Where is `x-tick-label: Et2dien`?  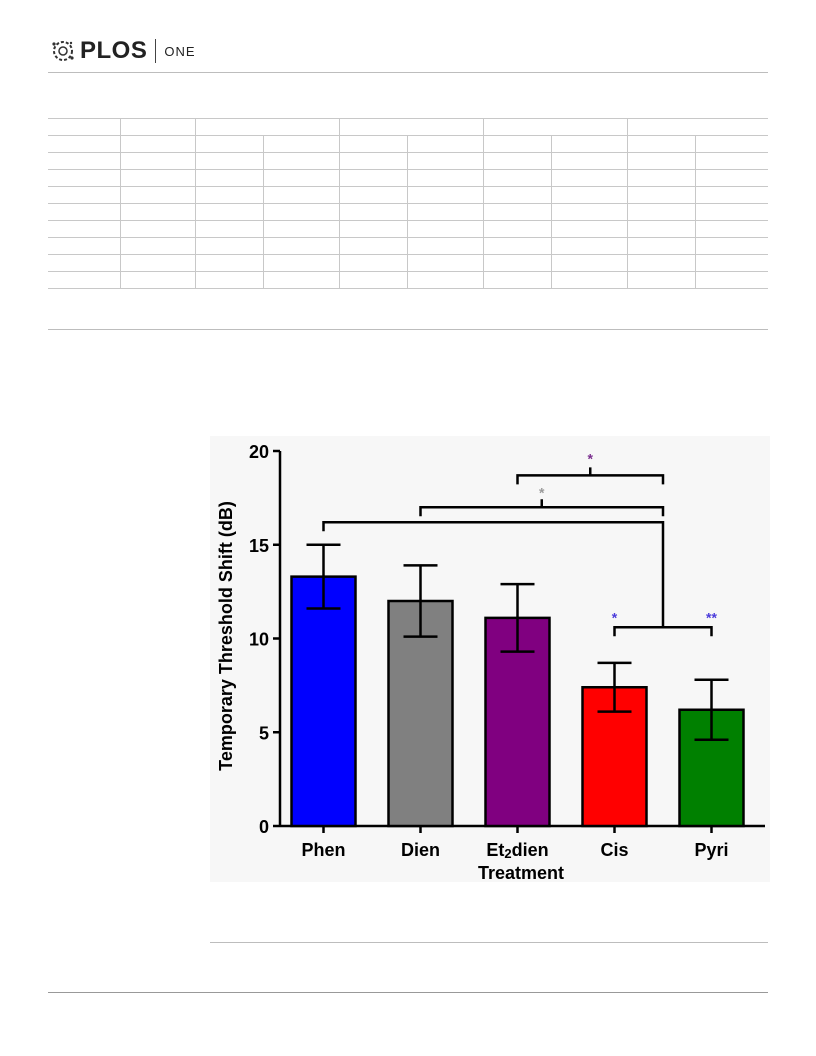 x-tick-label: Et2dien is located at coordinates (517, 850).